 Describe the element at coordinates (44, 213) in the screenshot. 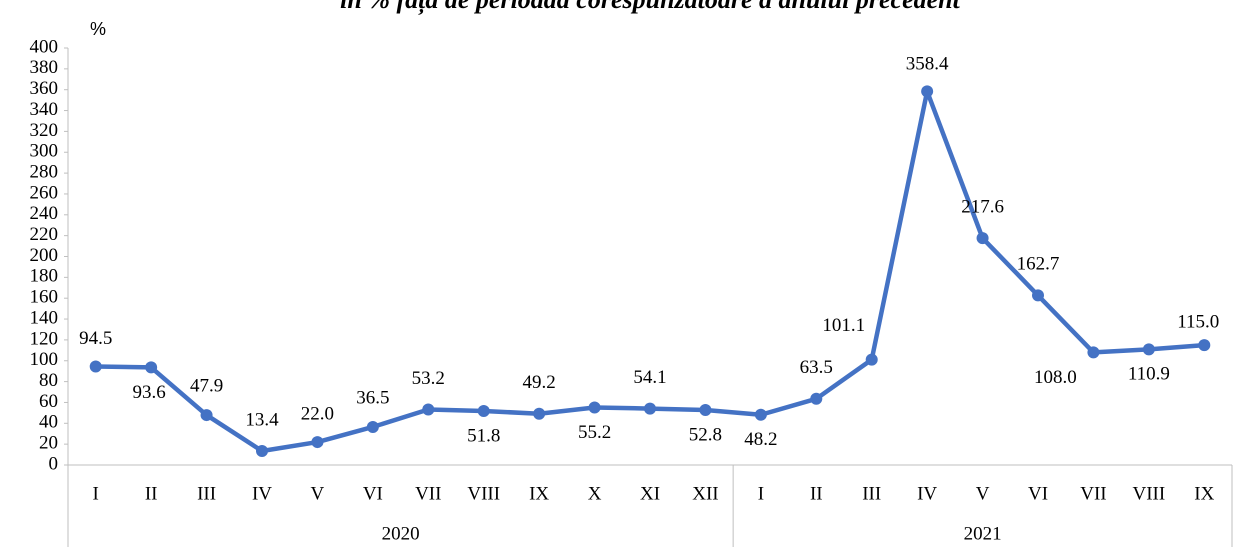

I see `y-tick-label: 240` at that location.